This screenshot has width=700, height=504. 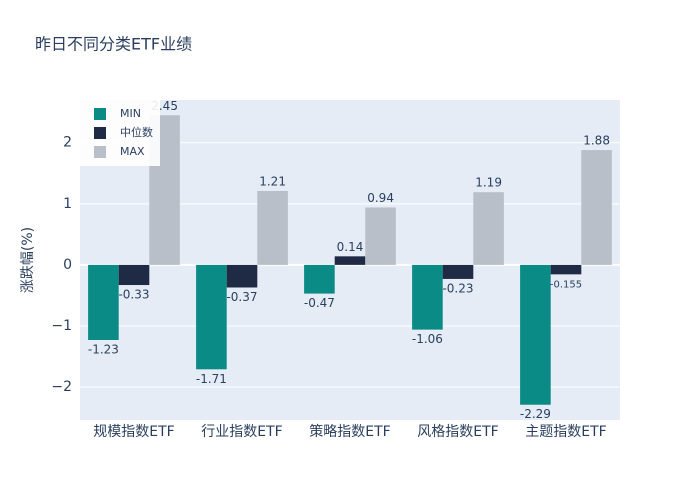 What do you see at coordinates (132, 151) in the screenshot?
I see `legend-label: MAX` at bounding box center [132, 151].